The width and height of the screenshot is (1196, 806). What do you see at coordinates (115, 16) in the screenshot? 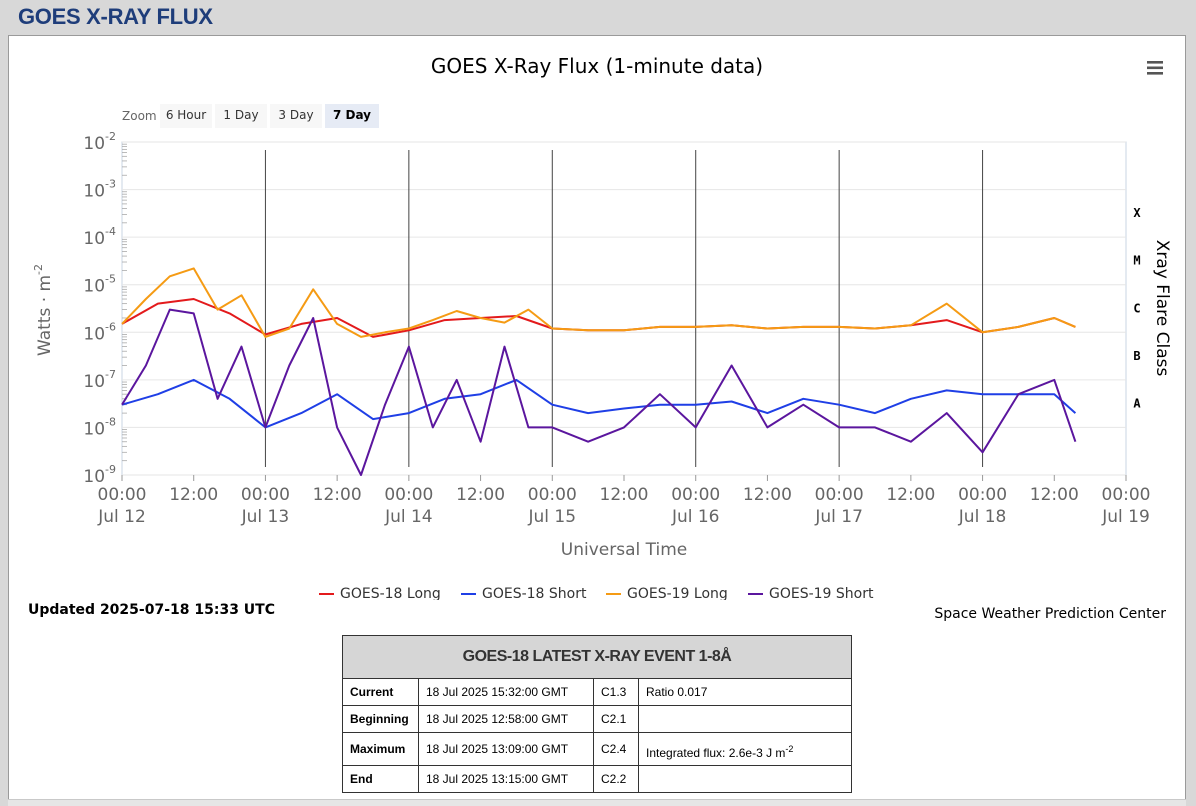
I see `page-title: GOES X-RAY FLUX` at bounding box center [115, 16].